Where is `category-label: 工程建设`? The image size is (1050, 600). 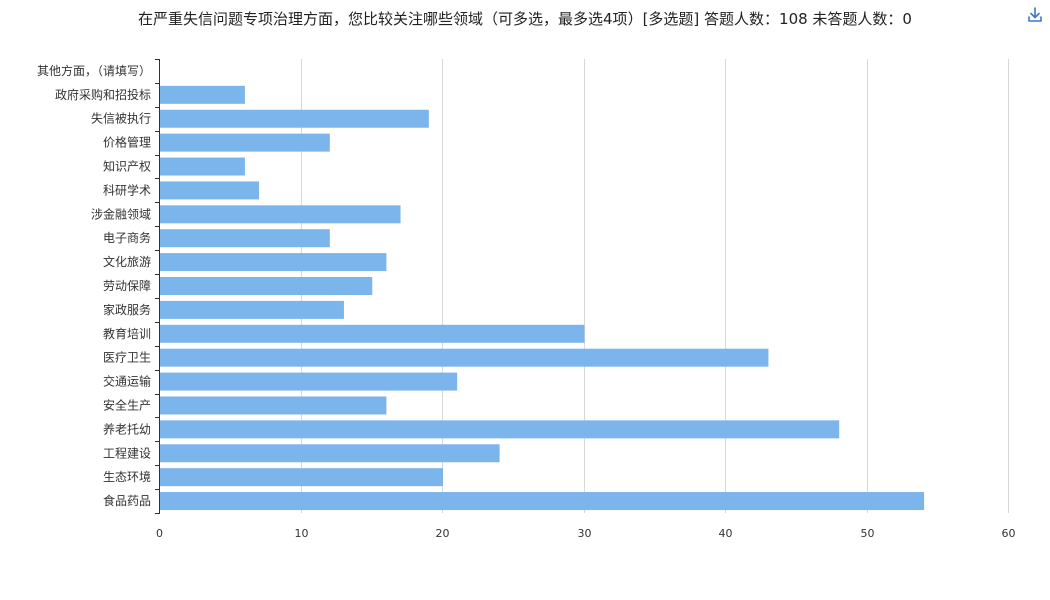 category-label: 工程建设 is located at coordinates (127, 452).